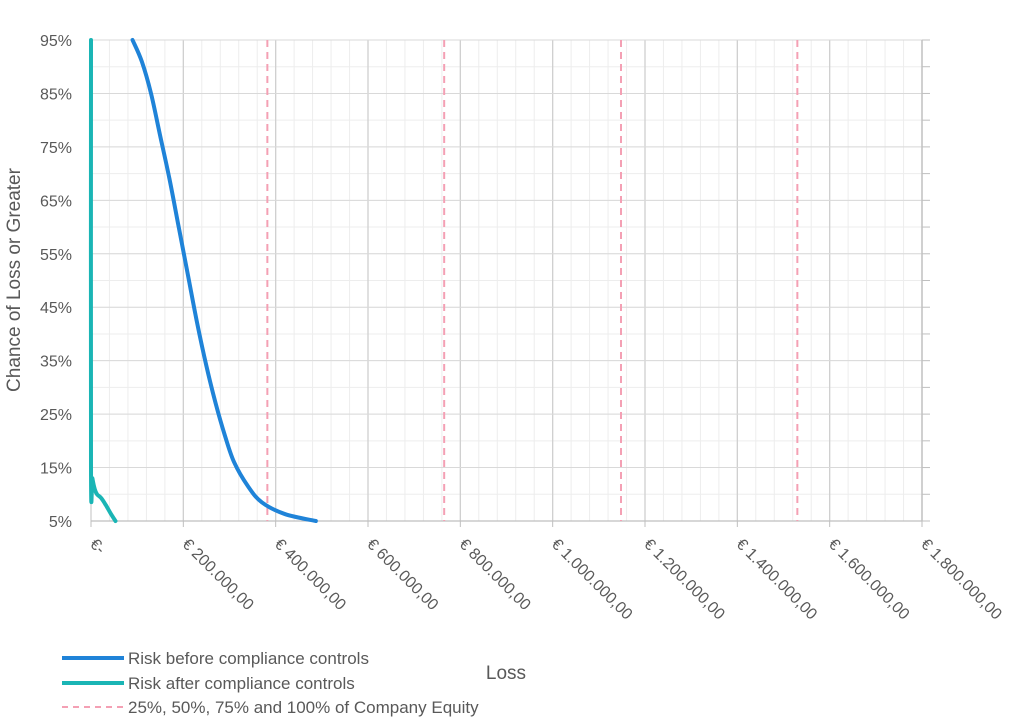  What do you see at coordinates (56, 282) in the screenshot?
I see `y-tick-labels: 5% 15% 25% 35% 45% 55% 65% 75% 85% 95%` at bounding box center [56, 282].